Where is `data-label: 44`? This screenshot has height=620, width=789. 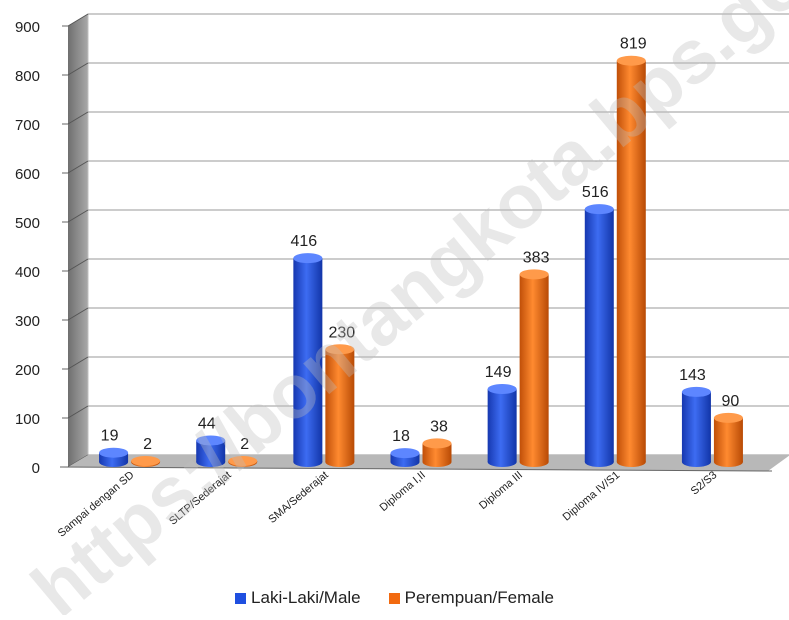
data-label: 44 is located at coordinates (207, 423).